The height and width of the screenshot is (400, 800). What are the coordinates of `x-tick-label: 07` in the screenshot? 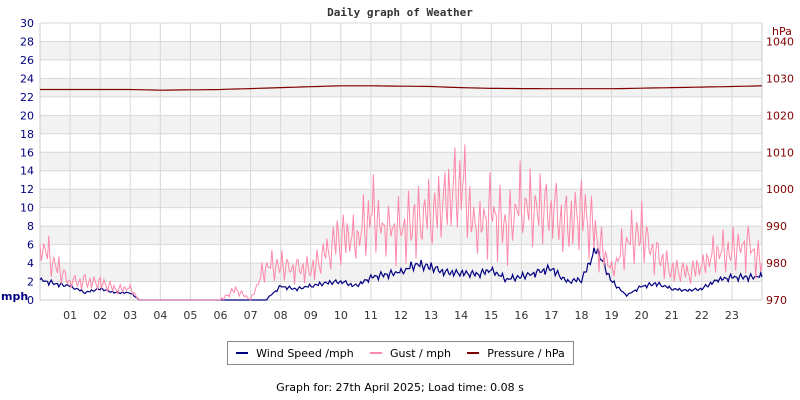 It's located at (251, 315).